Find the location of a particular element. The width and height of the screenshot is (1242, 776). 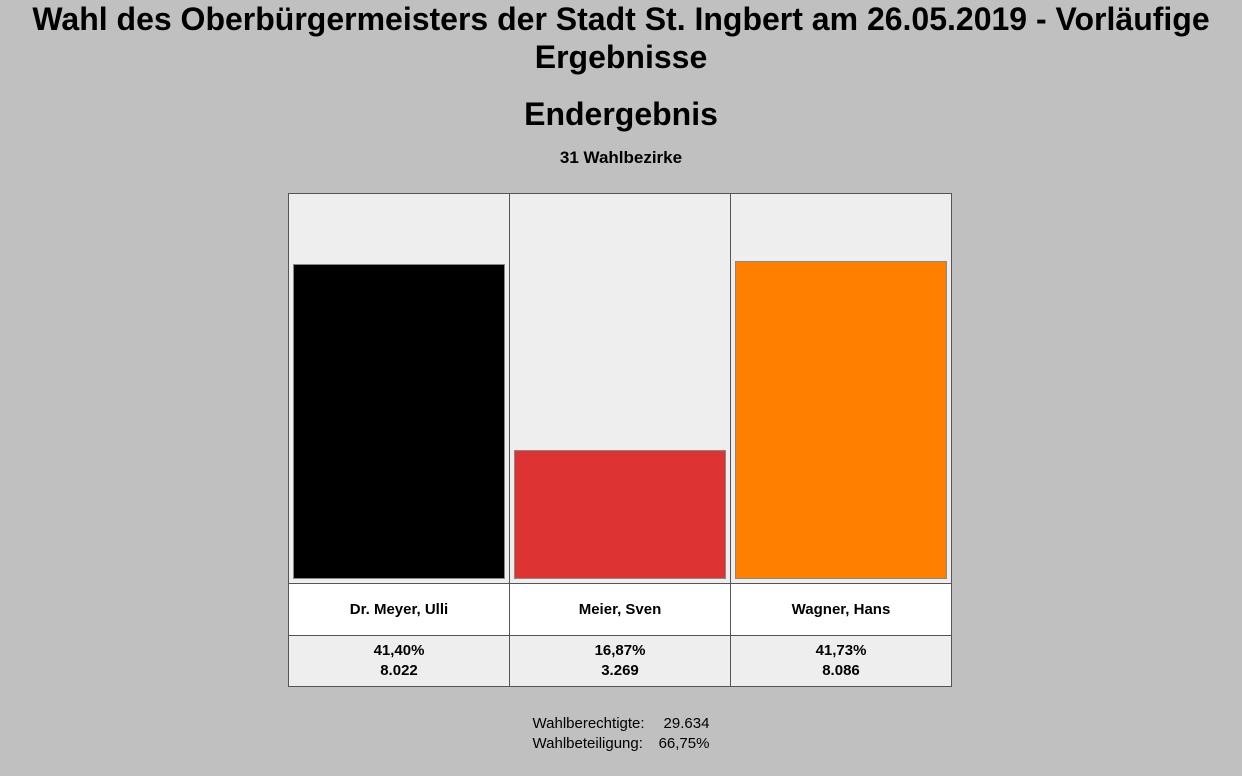

eligible-row: Wahlberechtigte: 29.634 is located at coordinates (621, 724).